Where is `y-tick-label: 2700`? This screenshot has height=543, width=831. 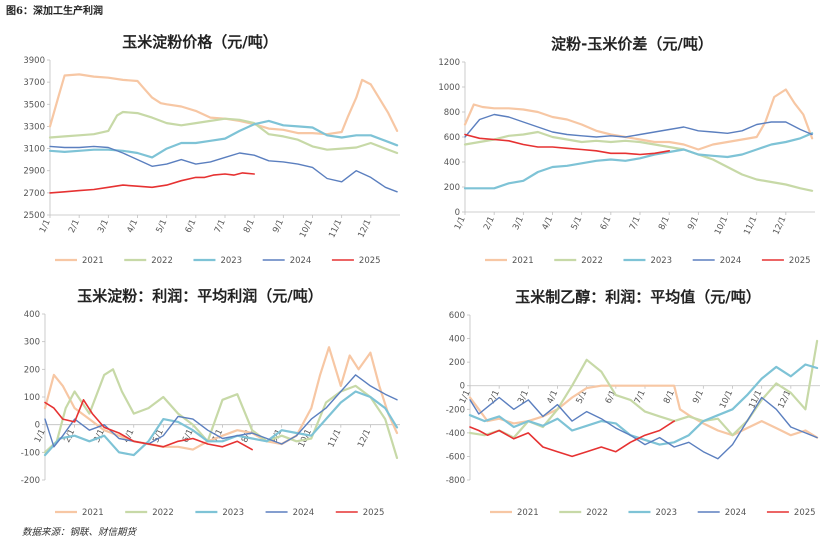 y-tick-label: 2700 is located at coordinates (34, 194).